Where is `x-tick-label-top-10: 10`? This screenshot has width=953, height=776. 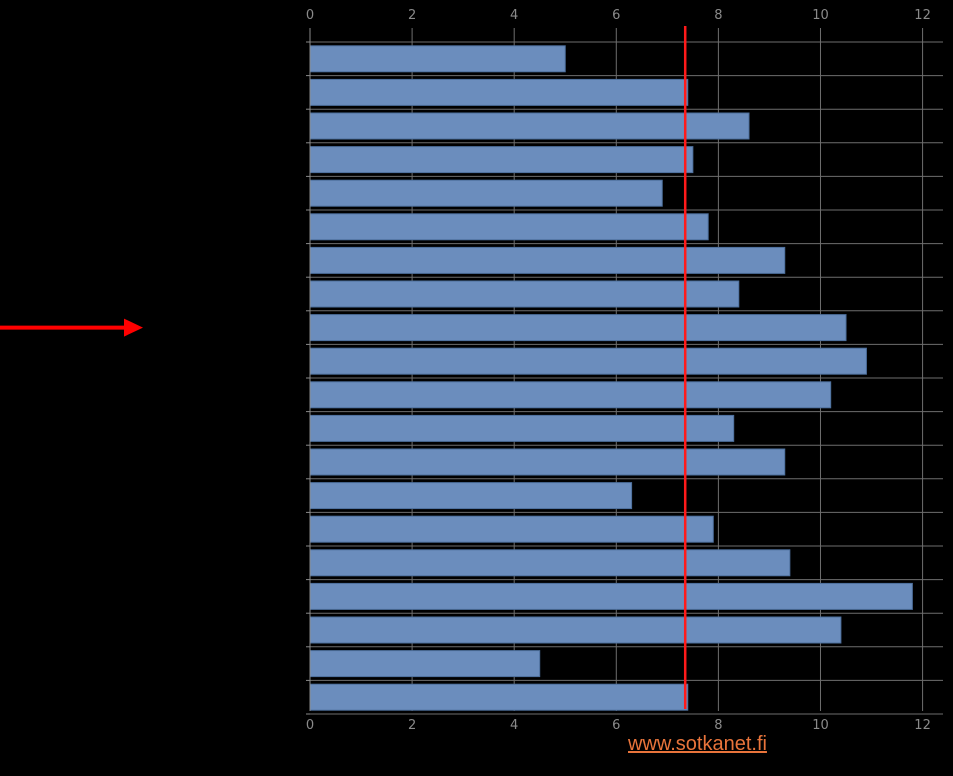
x-tick-label-top-10: 10 is located at coordinates (820, 15).